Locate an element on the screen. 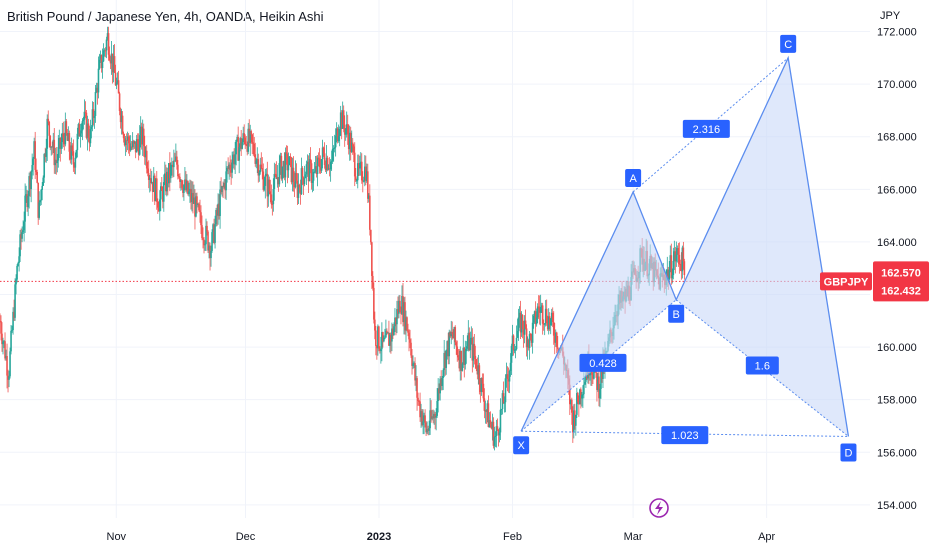  symbol-tag-text: GBPJPY is located at coordinates (846, 282).